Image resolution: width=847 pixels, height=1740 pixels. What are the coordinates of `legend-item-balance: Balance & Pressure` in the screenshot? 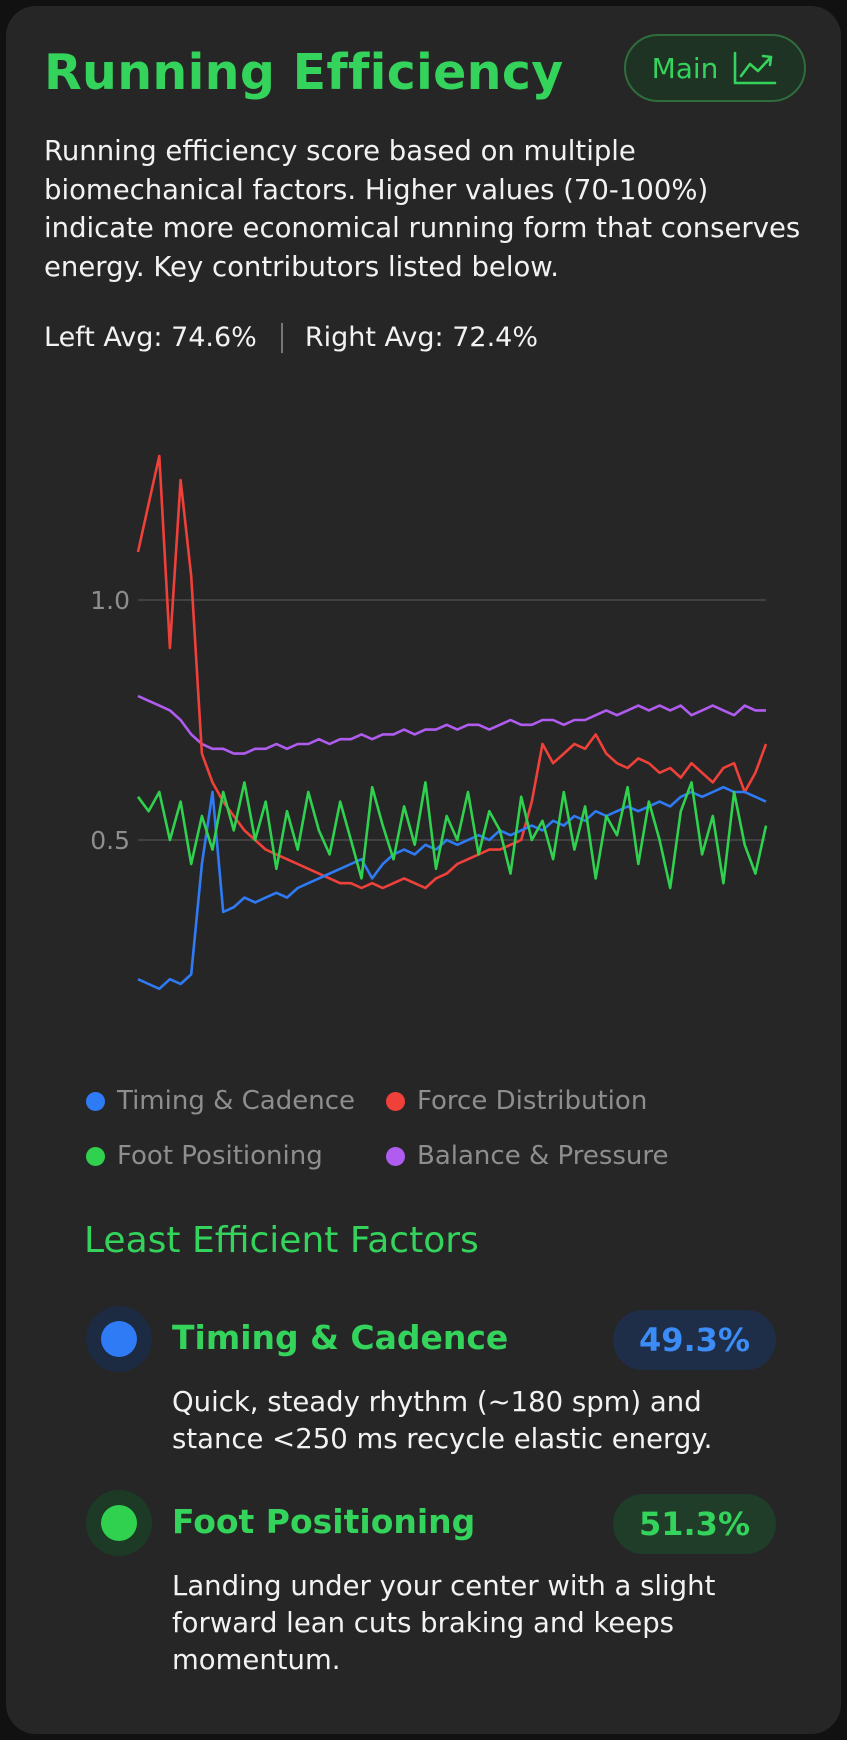 It's located at (527, 1156).